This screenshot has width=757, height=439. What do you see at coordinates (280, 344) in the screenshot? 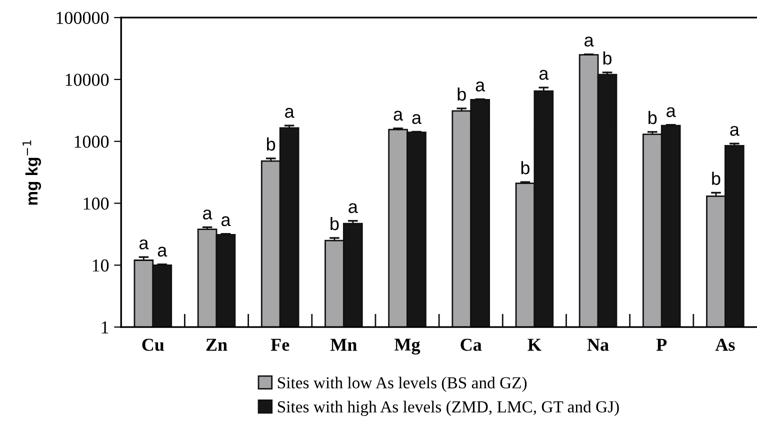
I see `x-tick-label: Fe` at bounding box center [280, 344].